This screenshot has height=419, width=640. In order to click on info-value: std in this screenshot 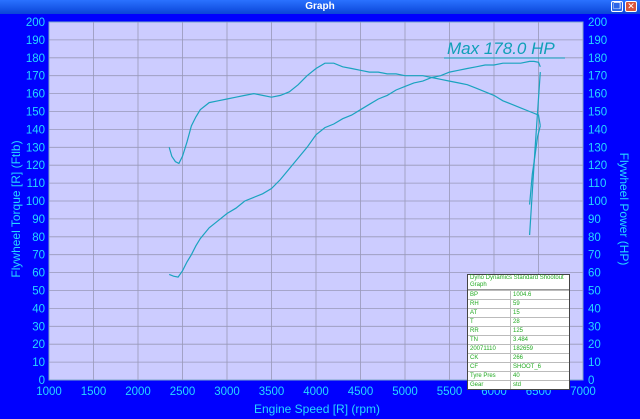, I will do `click(517, 385)`.